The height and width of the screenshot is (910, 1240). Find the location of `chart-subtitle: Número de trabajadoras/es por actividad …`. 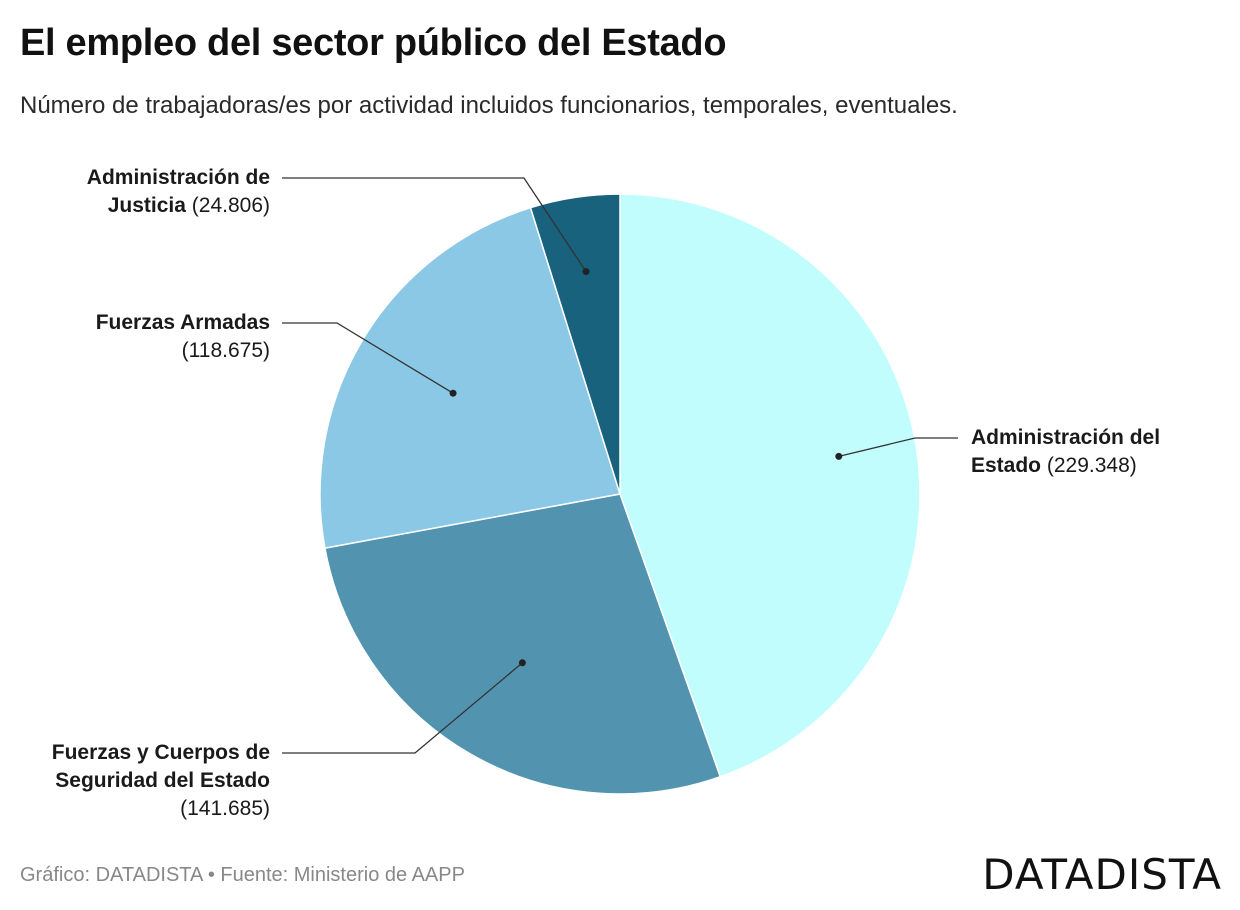

chart-subtitle: Número de trabajadoras/es por actividad … is located at coordinates (489, 105).